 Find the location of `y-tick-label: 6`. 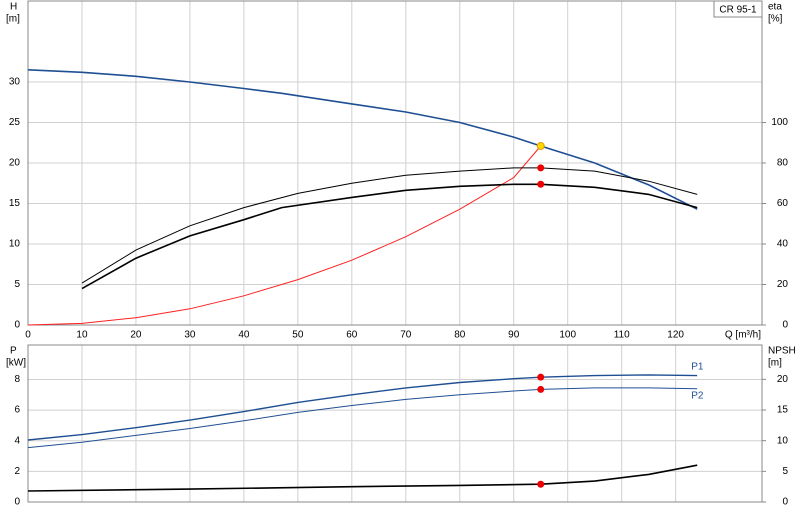

y-tick-label: 6 is located at coordinates (17, 410).